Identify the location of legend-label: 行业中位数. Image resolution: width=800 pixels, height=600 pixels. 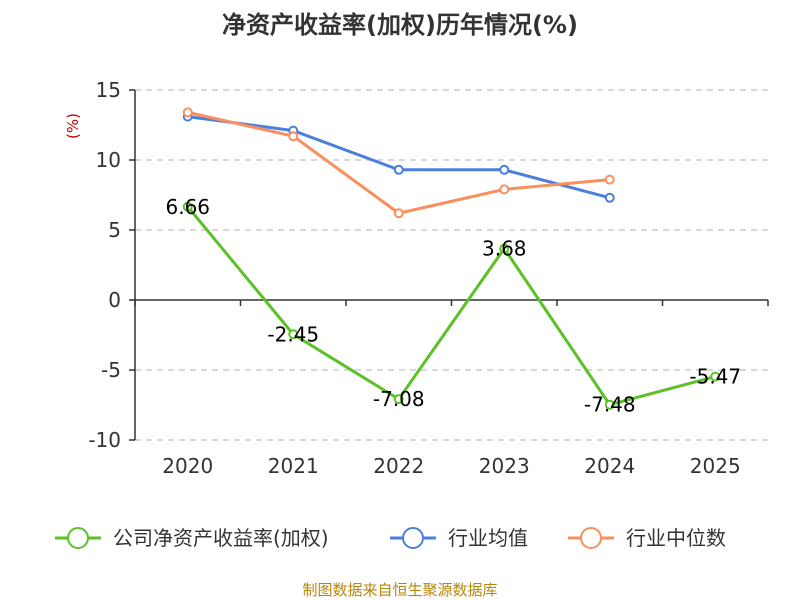
(676, 538).